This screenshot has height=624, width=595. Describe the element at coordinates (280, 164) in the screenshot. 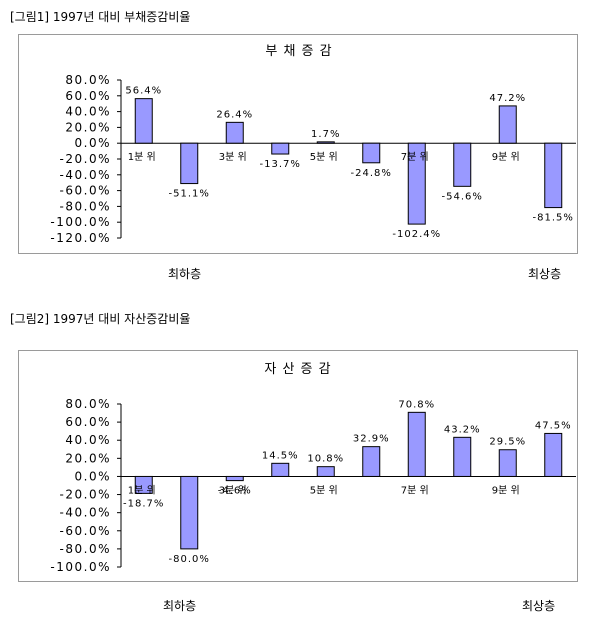

I see `data-label: -13.7%` at that location.